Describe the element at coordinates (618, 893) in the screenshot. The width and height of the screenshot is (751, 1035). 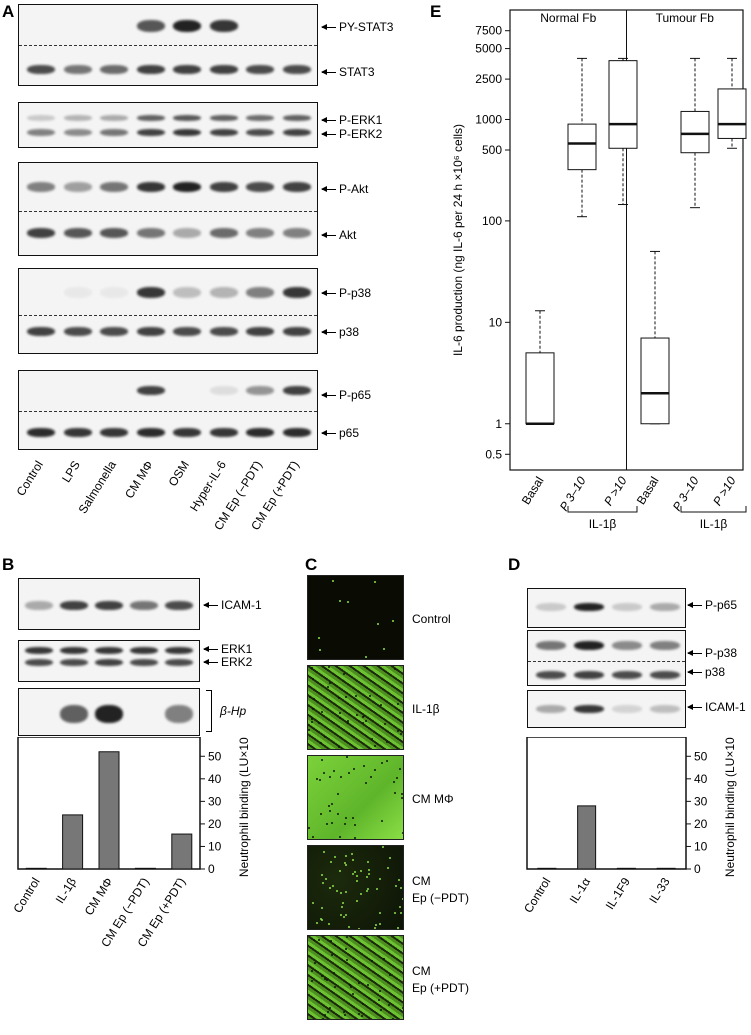
I see `x-tick-label: IL-1F9` at that location.